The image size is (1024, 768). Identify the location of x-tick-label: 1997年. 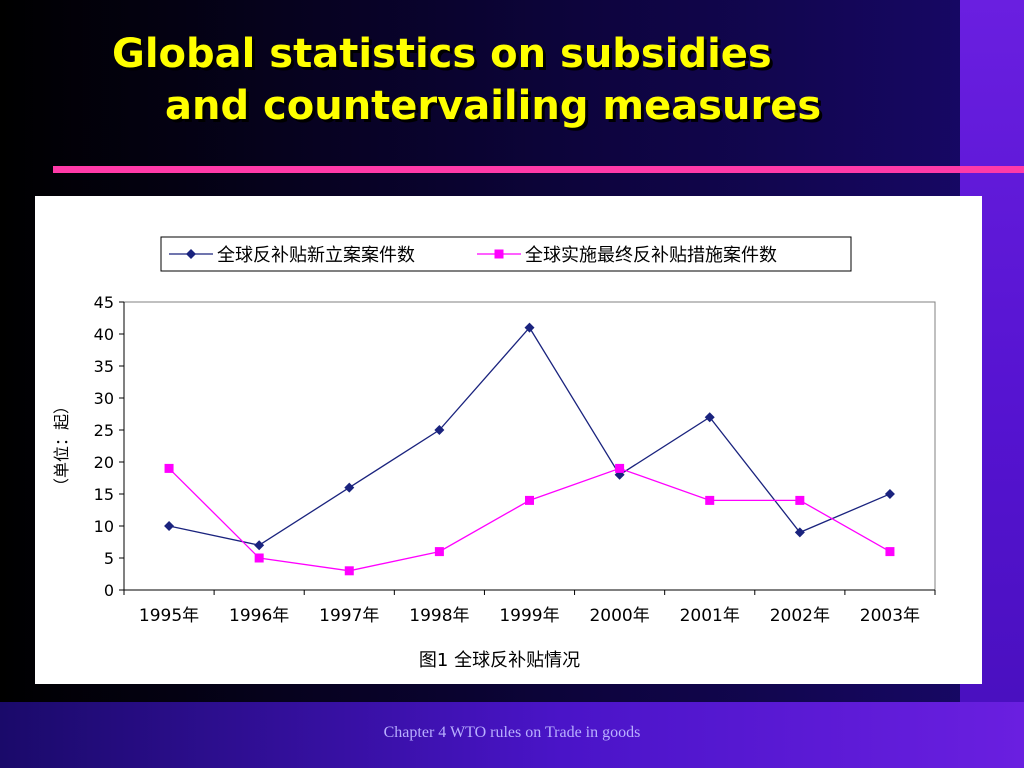
(349, 616).